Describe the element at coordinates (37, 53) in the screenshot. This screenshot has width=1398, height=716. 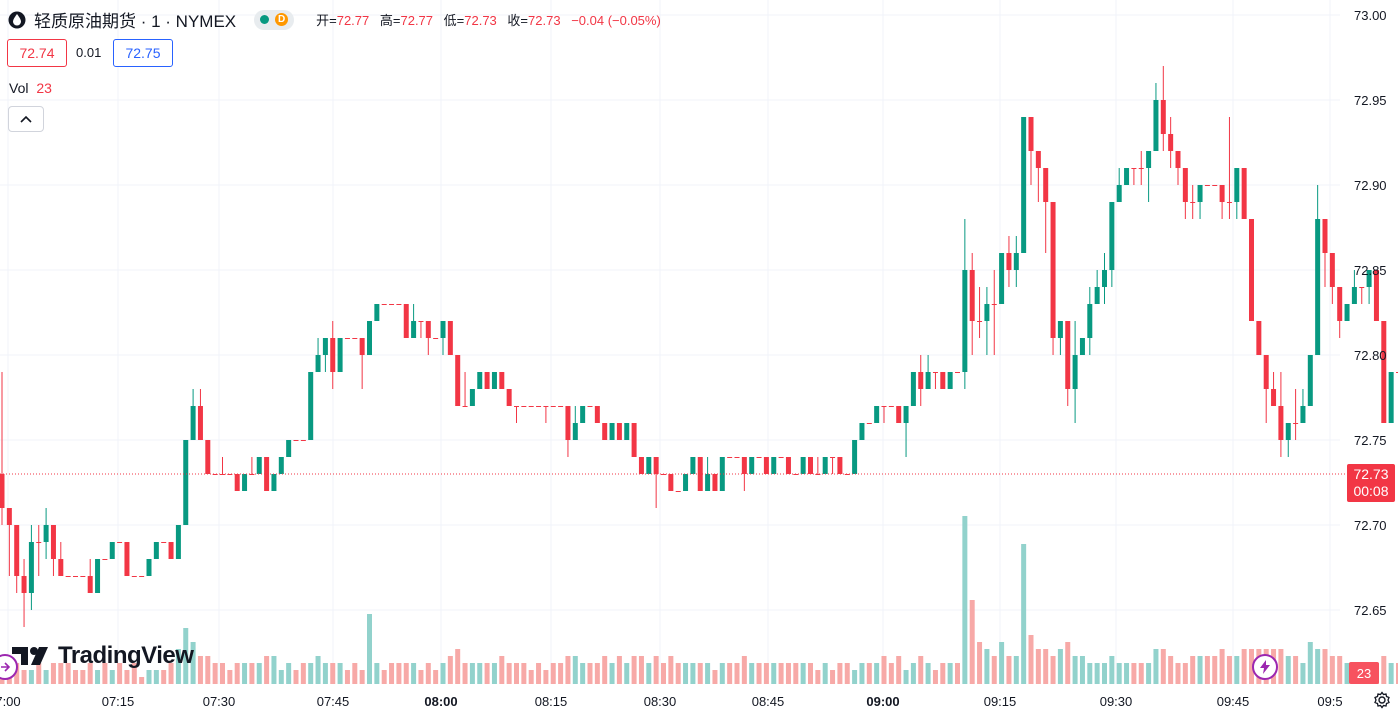
I see `sell-price-button: 72.74` at that location.